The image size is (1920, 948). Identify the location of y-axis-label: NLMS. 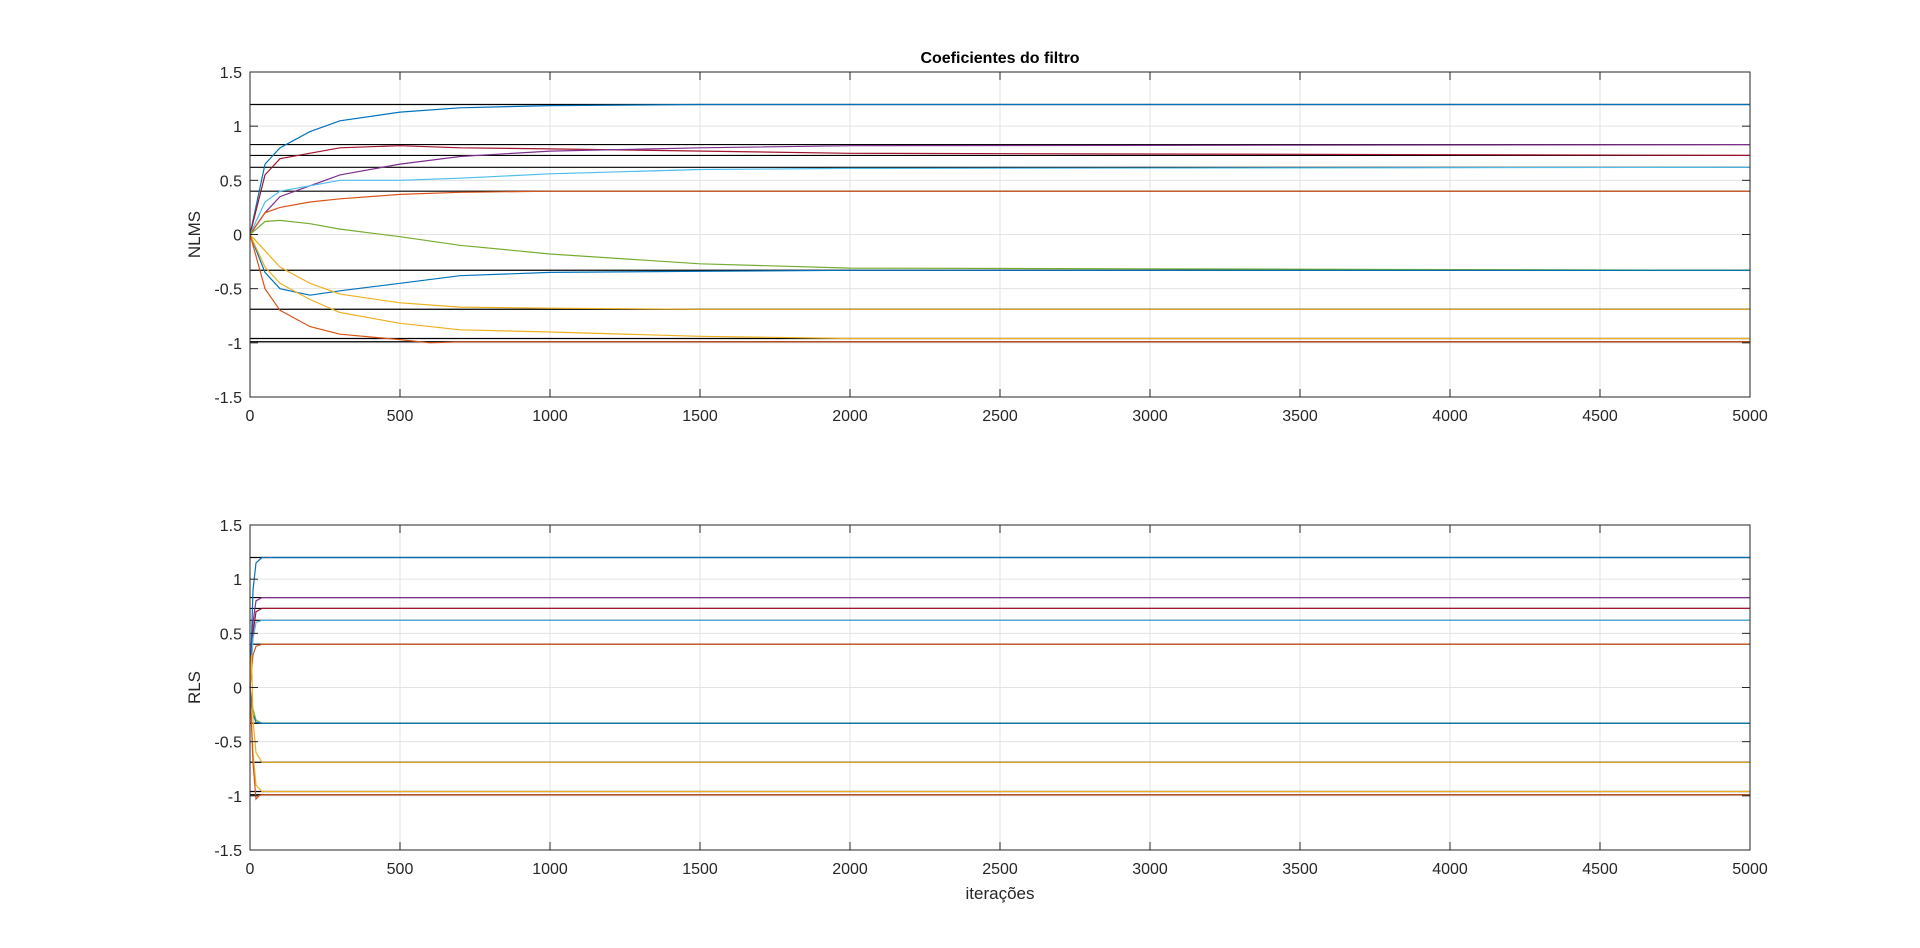
(194, 234).